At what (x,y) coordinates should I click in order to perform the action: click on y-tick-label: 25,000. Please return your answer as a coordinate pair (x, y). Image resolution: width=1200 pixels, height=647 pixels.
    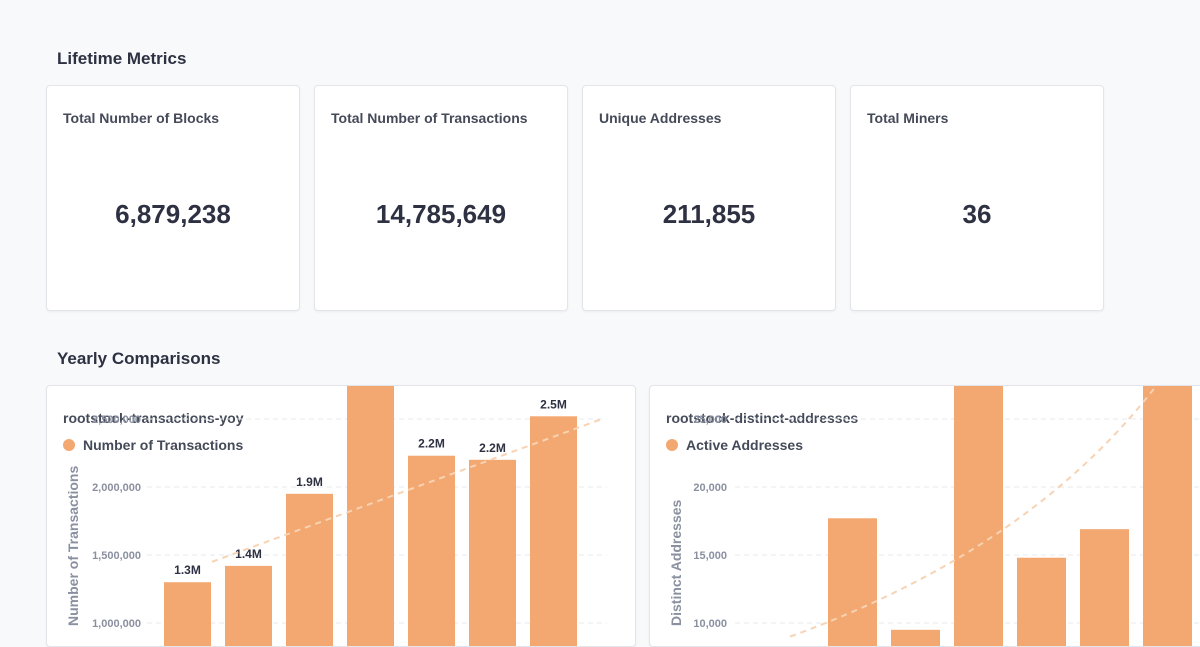
    Looking at the image, I should click on (710, 420).